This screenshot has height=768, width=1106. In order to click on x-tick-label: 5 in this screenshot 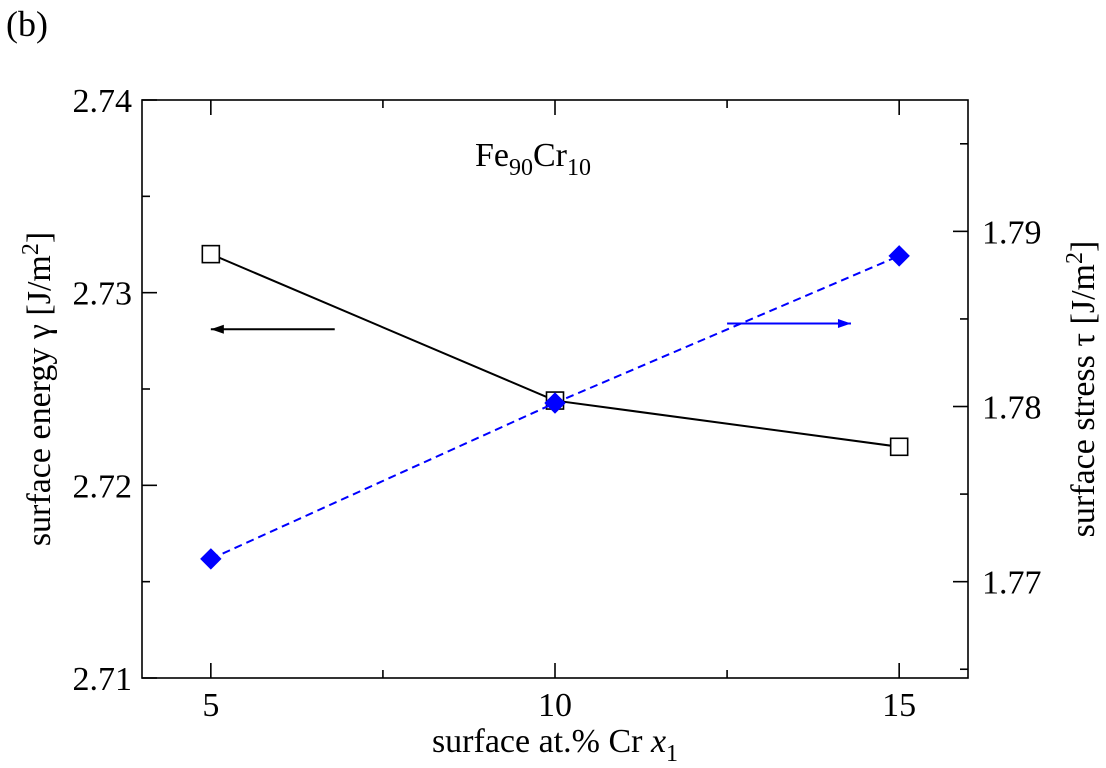, I will do `click(210, 705)`.